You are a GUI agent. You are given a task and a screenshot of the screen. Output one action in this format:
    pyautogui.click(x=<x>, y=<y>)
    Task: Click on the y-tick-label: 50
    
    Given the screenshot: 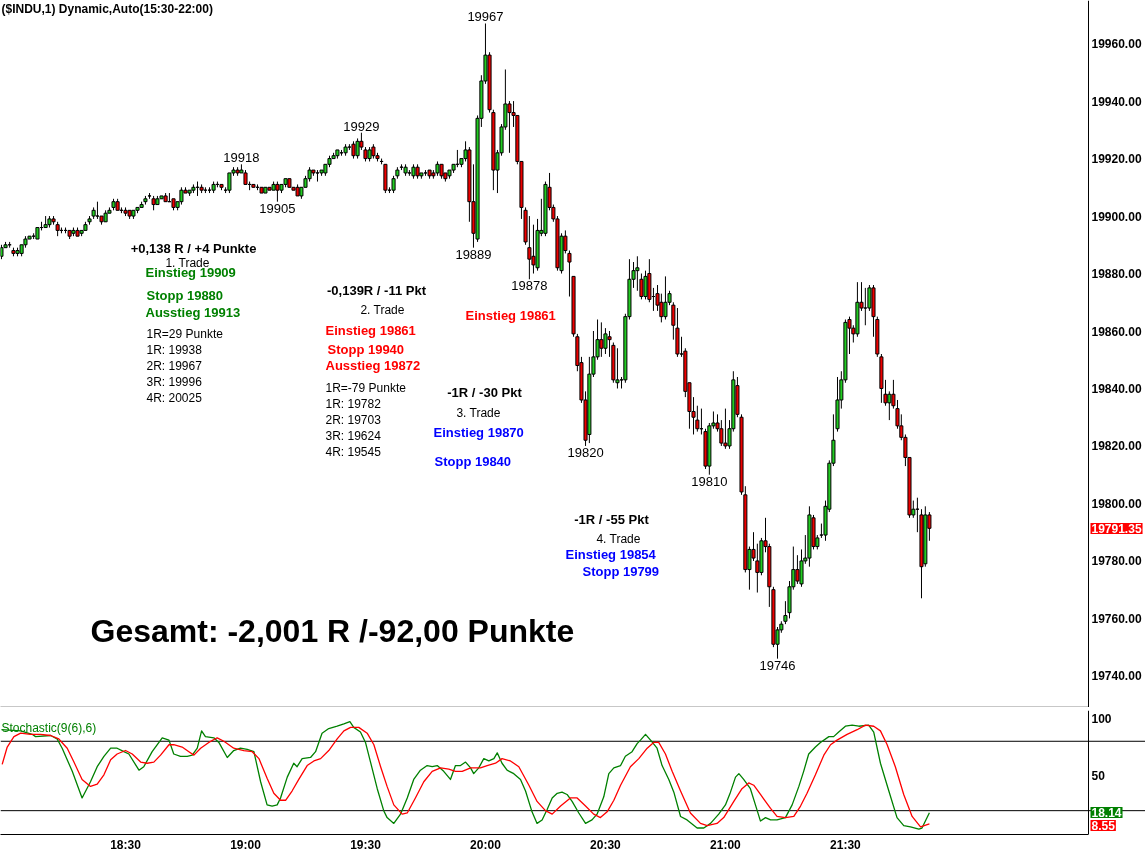 What is the action you would take?
    pyautogui.click(x=1098, y=776)
    